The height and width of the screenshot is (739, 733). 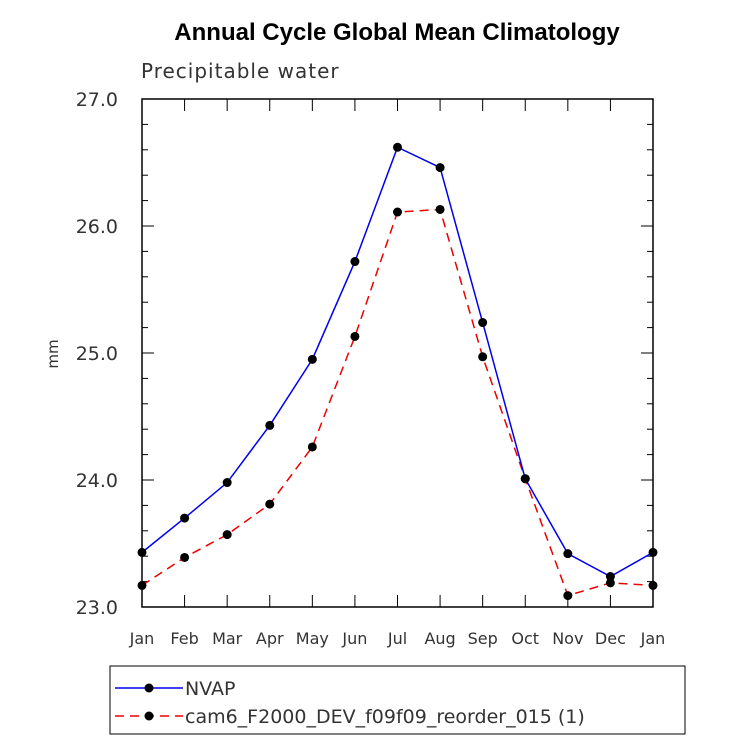 What do you see at coordinates (210, 689) in the screenshot?
I see `legend-label: NVAP` at bounding box center [210, 689].